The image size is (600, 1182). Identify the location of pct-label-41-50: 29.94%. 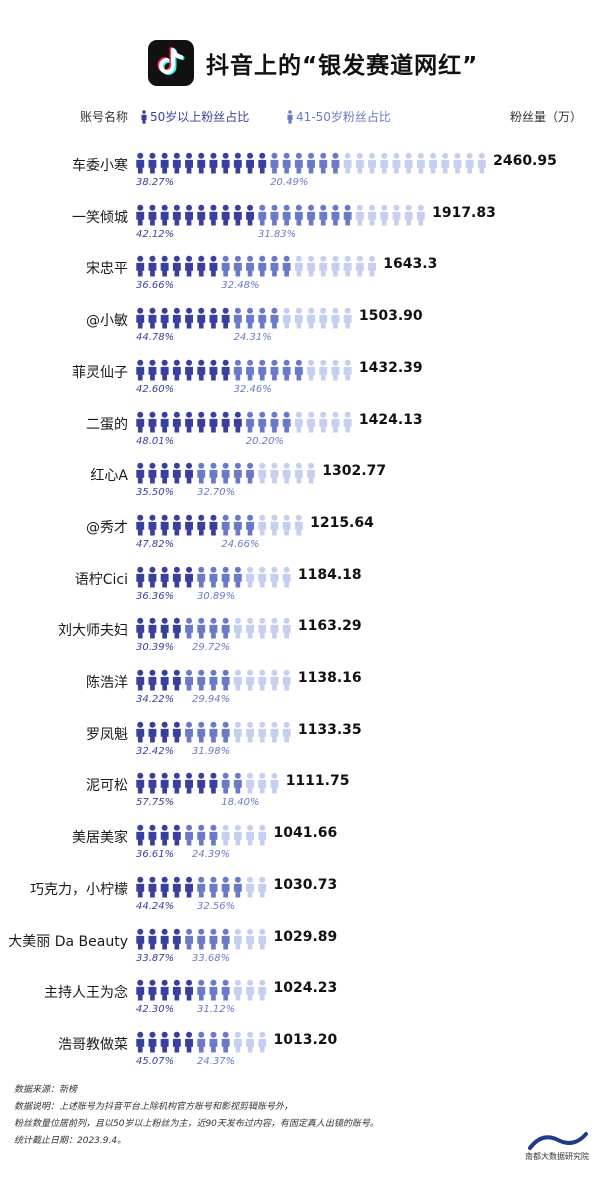
(211, 699).